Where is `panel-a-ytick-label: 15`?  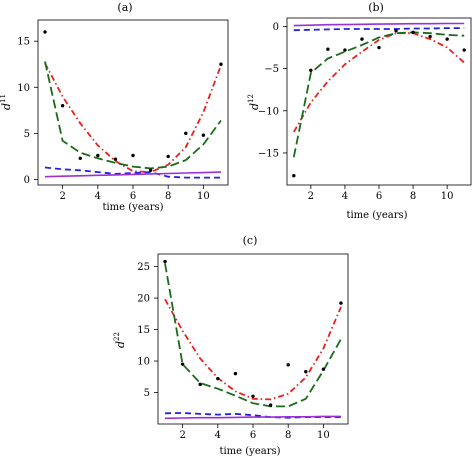 panel-a-ytick-label: 15 is located at coordinates (23, 42).